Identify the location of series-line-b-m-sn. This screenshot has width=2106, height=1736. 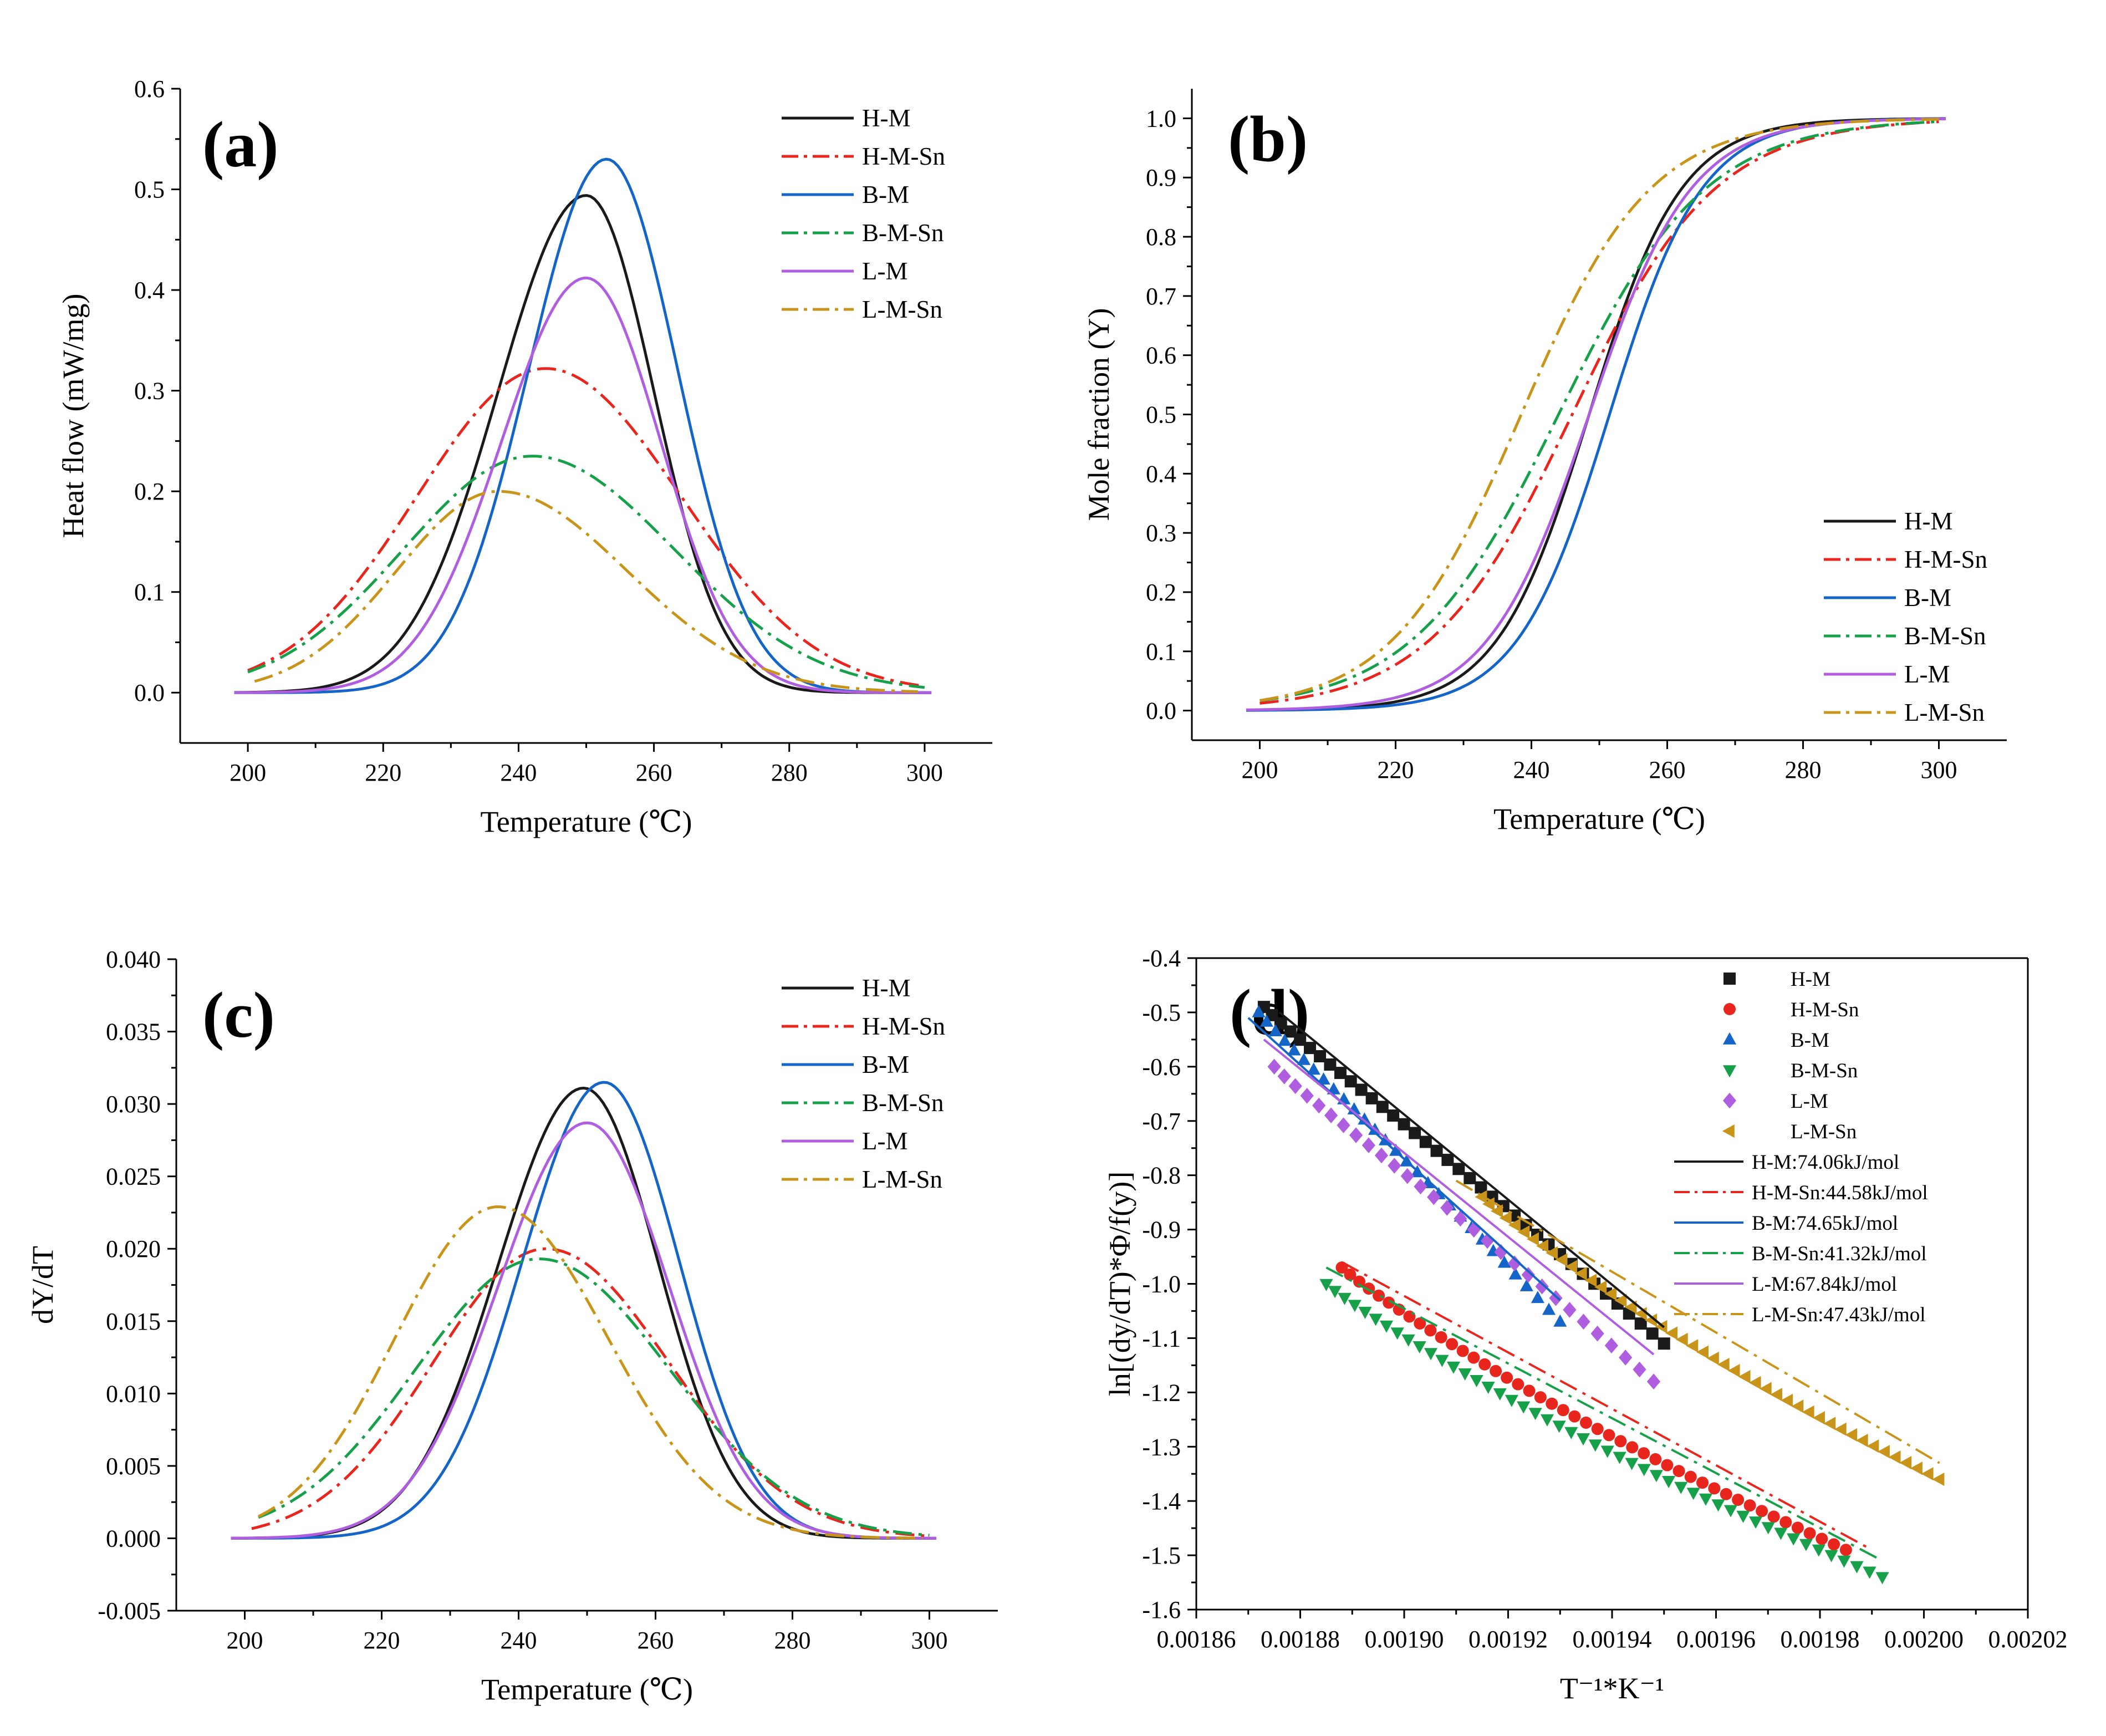
(1599, 411).